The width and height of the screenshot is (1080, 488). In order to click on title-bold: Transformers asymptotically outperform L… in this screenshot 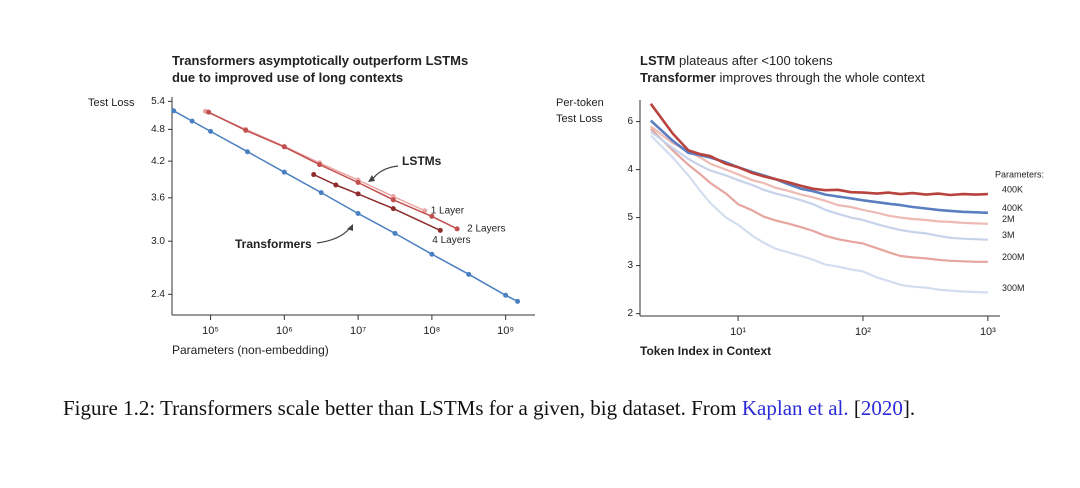, I will do `click(320, 60)`.